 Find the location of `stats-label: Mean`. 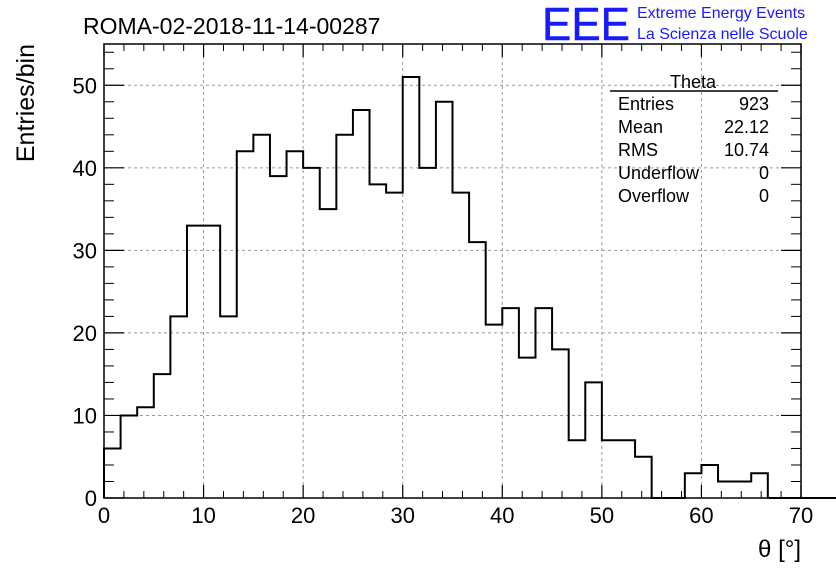

stats-label: Mean is located at coordinates (640, 127).